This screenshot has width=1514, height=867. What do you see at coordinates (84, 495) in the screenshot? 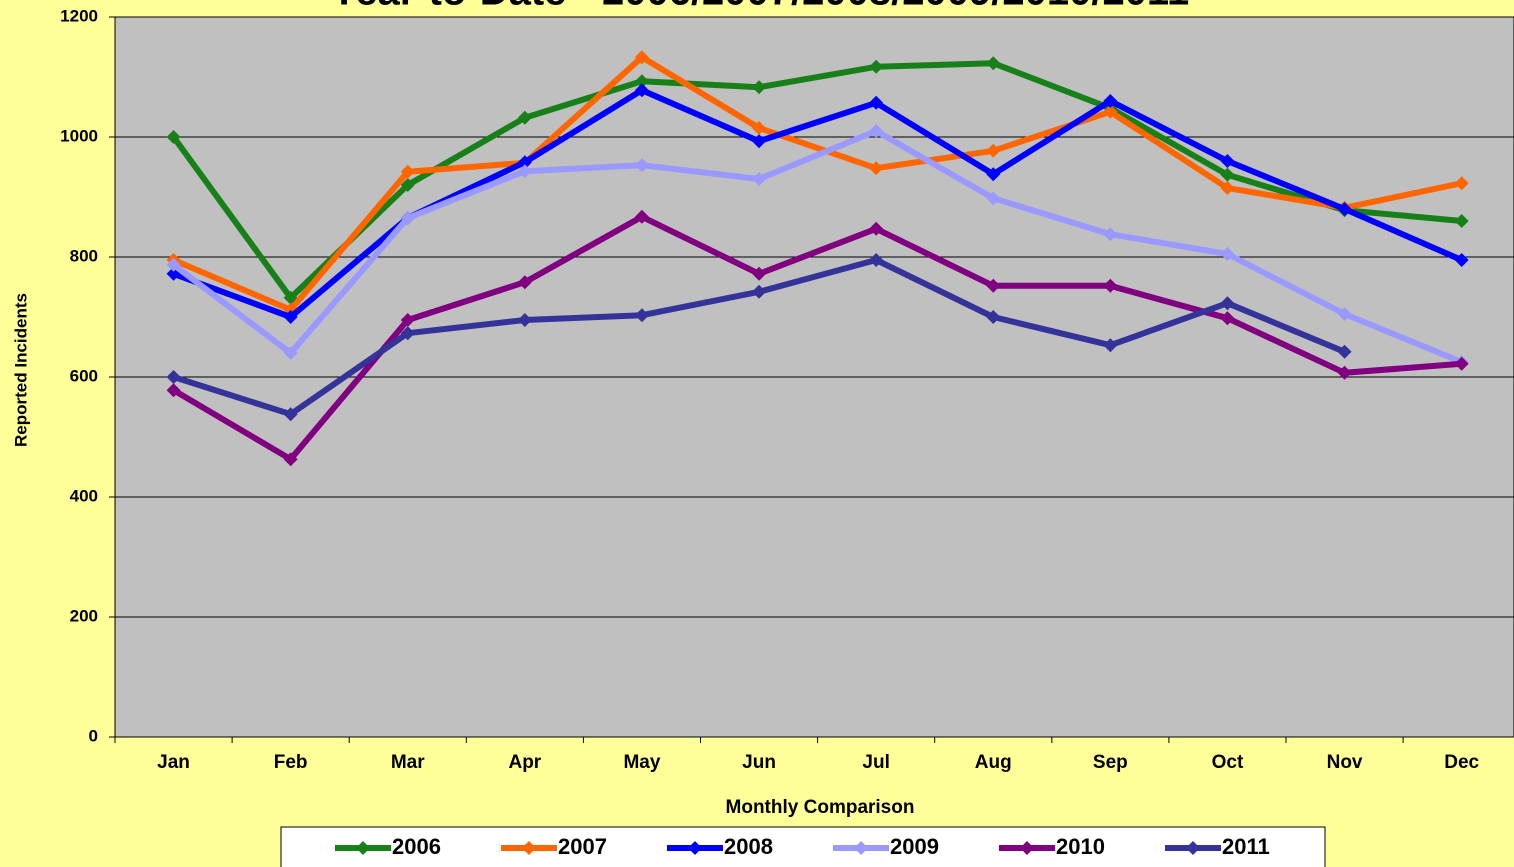
I see `y-tick-label: 400` at bounding box center [84, 495].